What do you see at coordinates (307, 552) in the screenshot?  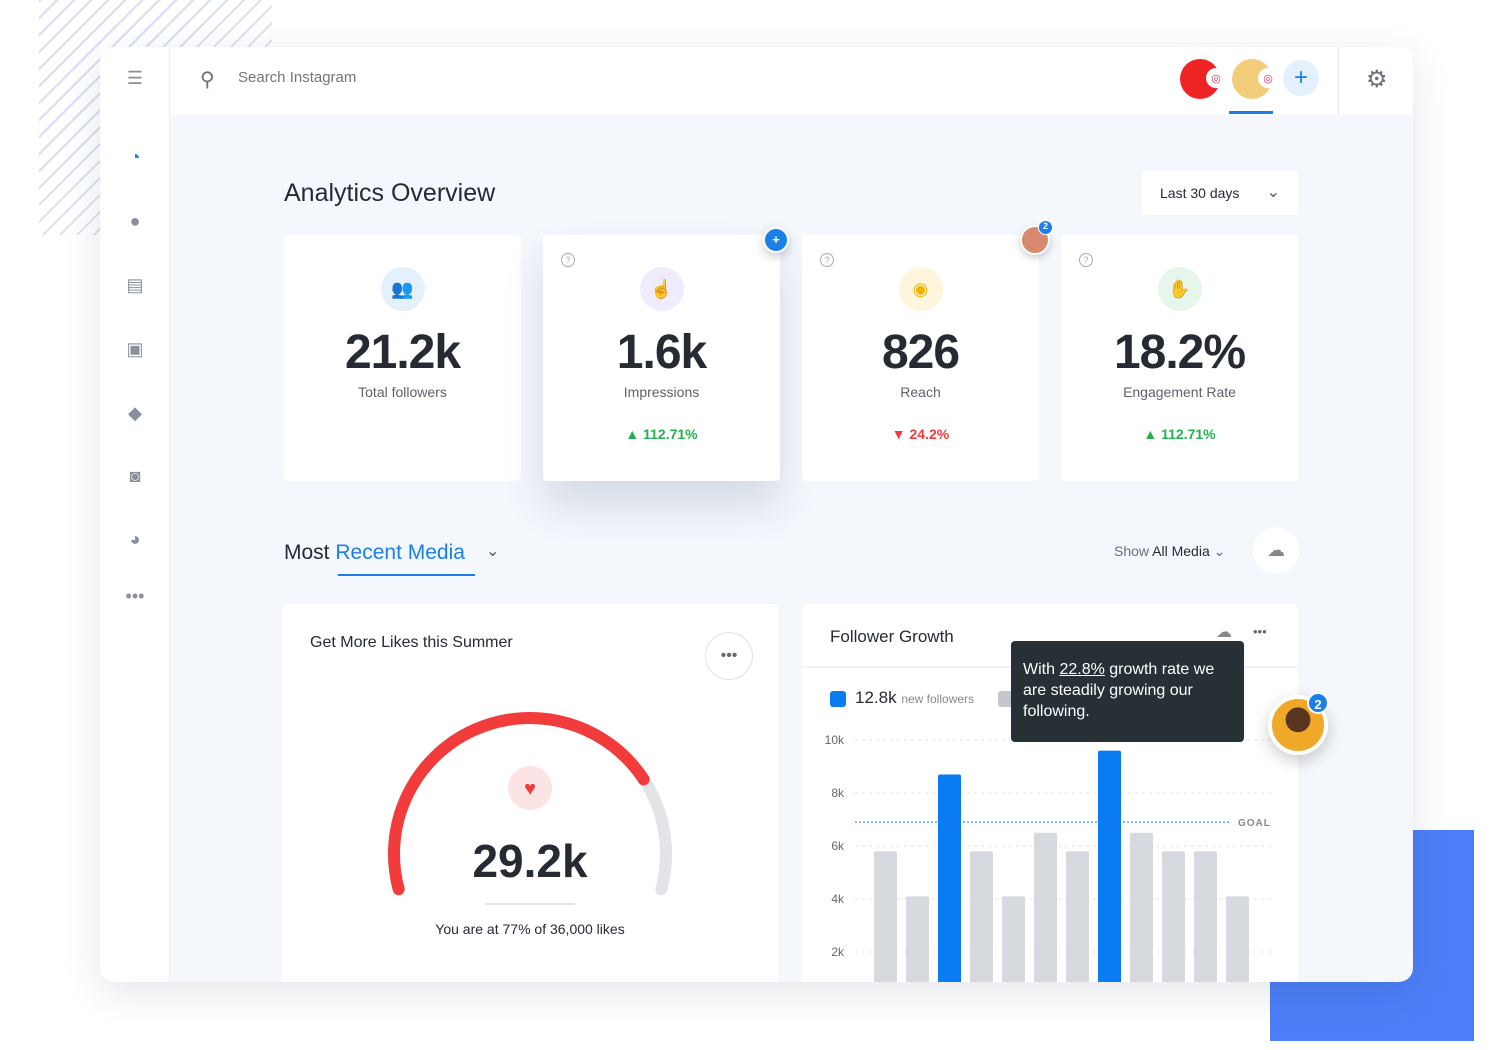 I see `section-title-prefix: Most` at bounding box center [307, 552].